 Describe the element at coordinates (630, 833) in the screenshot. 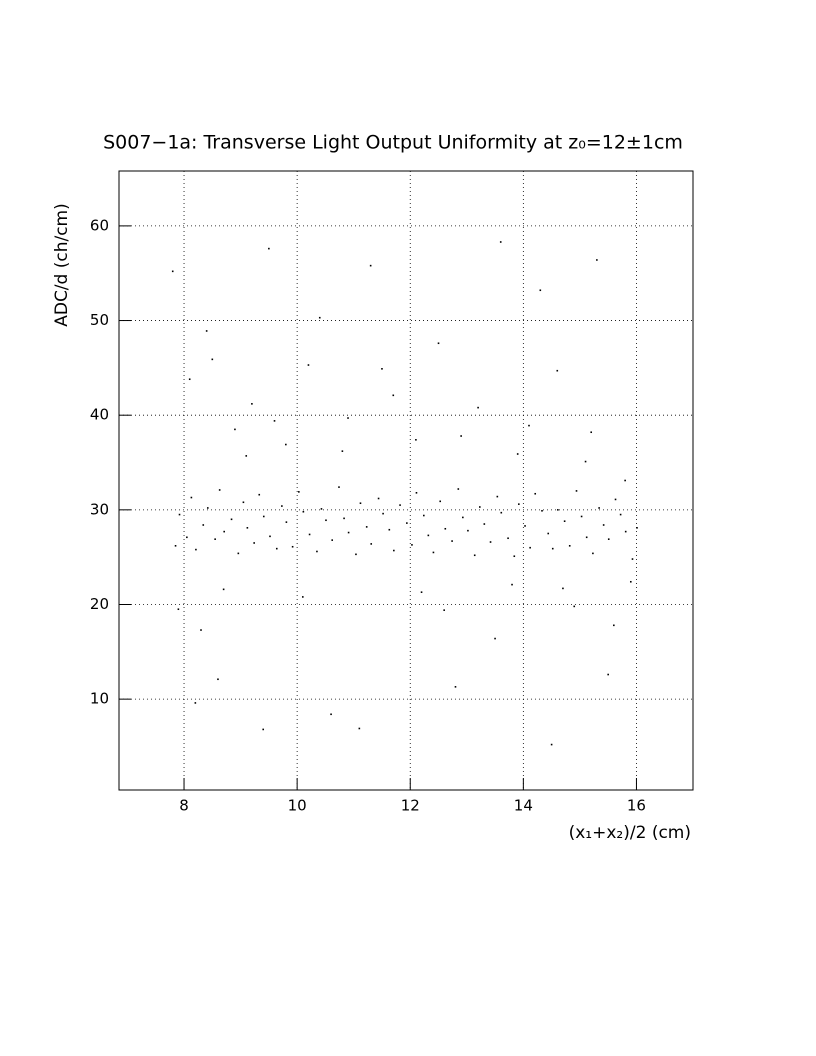

I see `x-axis-label: (x₁+x₂)/2 (cm)` at that location.